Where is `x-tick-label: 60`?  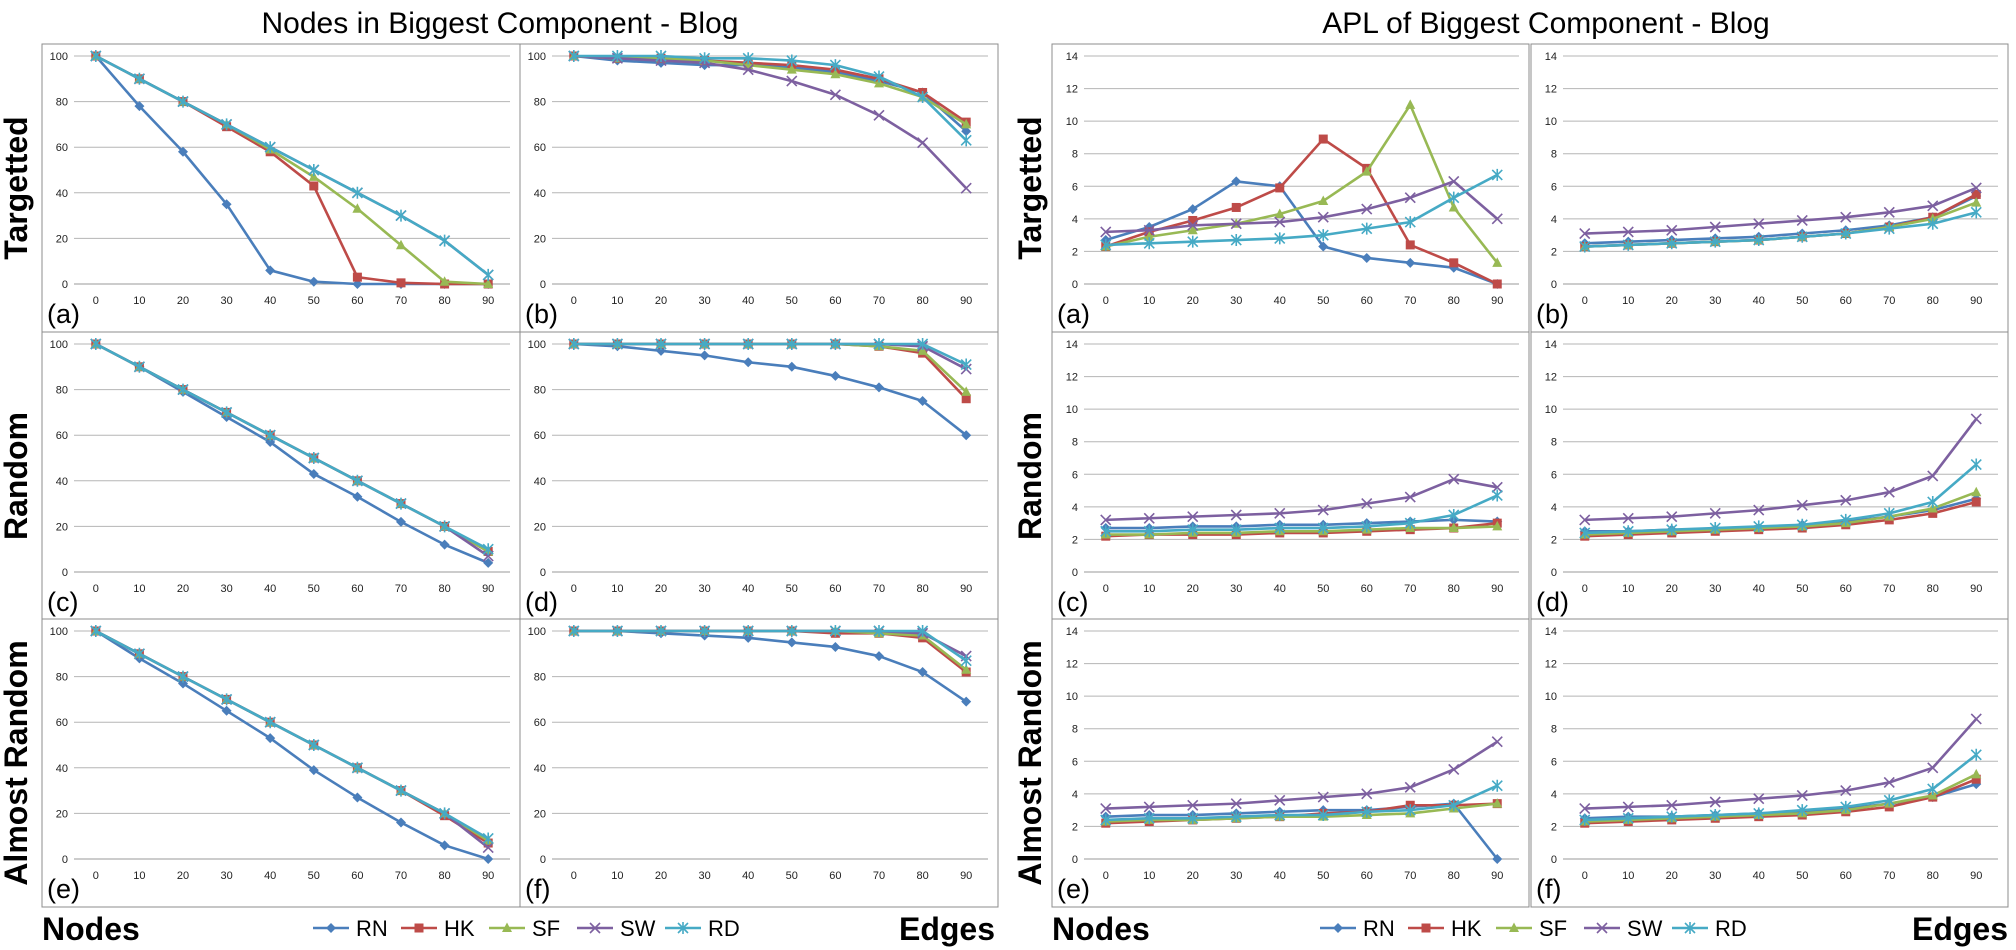 x-tick-label: 60 is located at coordinates (1367, 876).